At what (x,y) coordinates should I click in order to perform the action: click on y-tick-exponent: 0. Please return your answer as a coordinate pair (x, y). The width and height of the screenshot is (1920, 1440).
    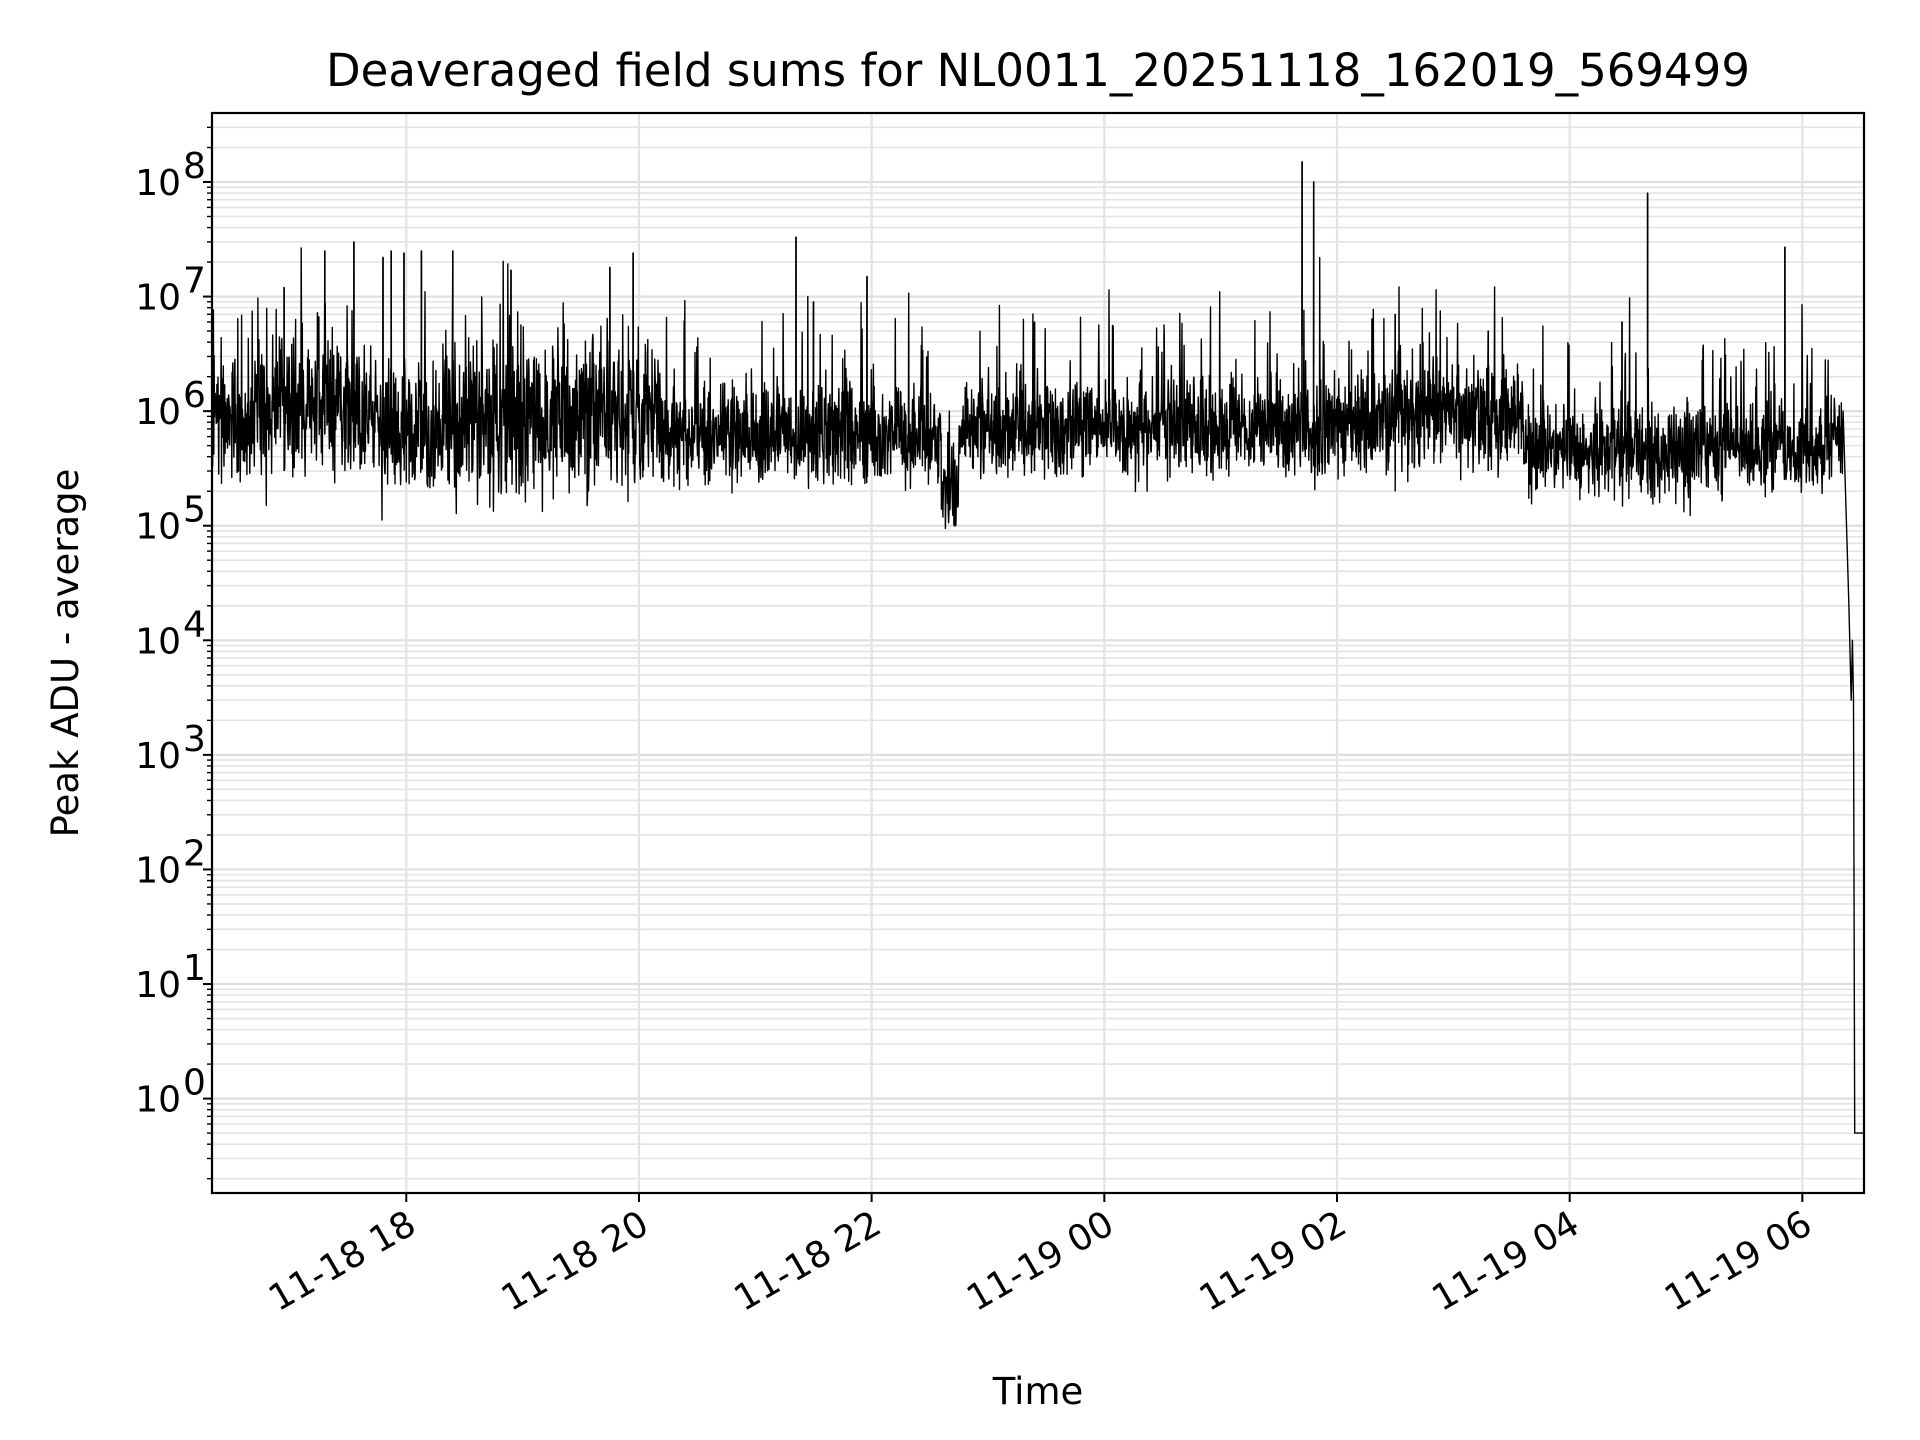
    Looking at the image, I should click on (194, 1083).